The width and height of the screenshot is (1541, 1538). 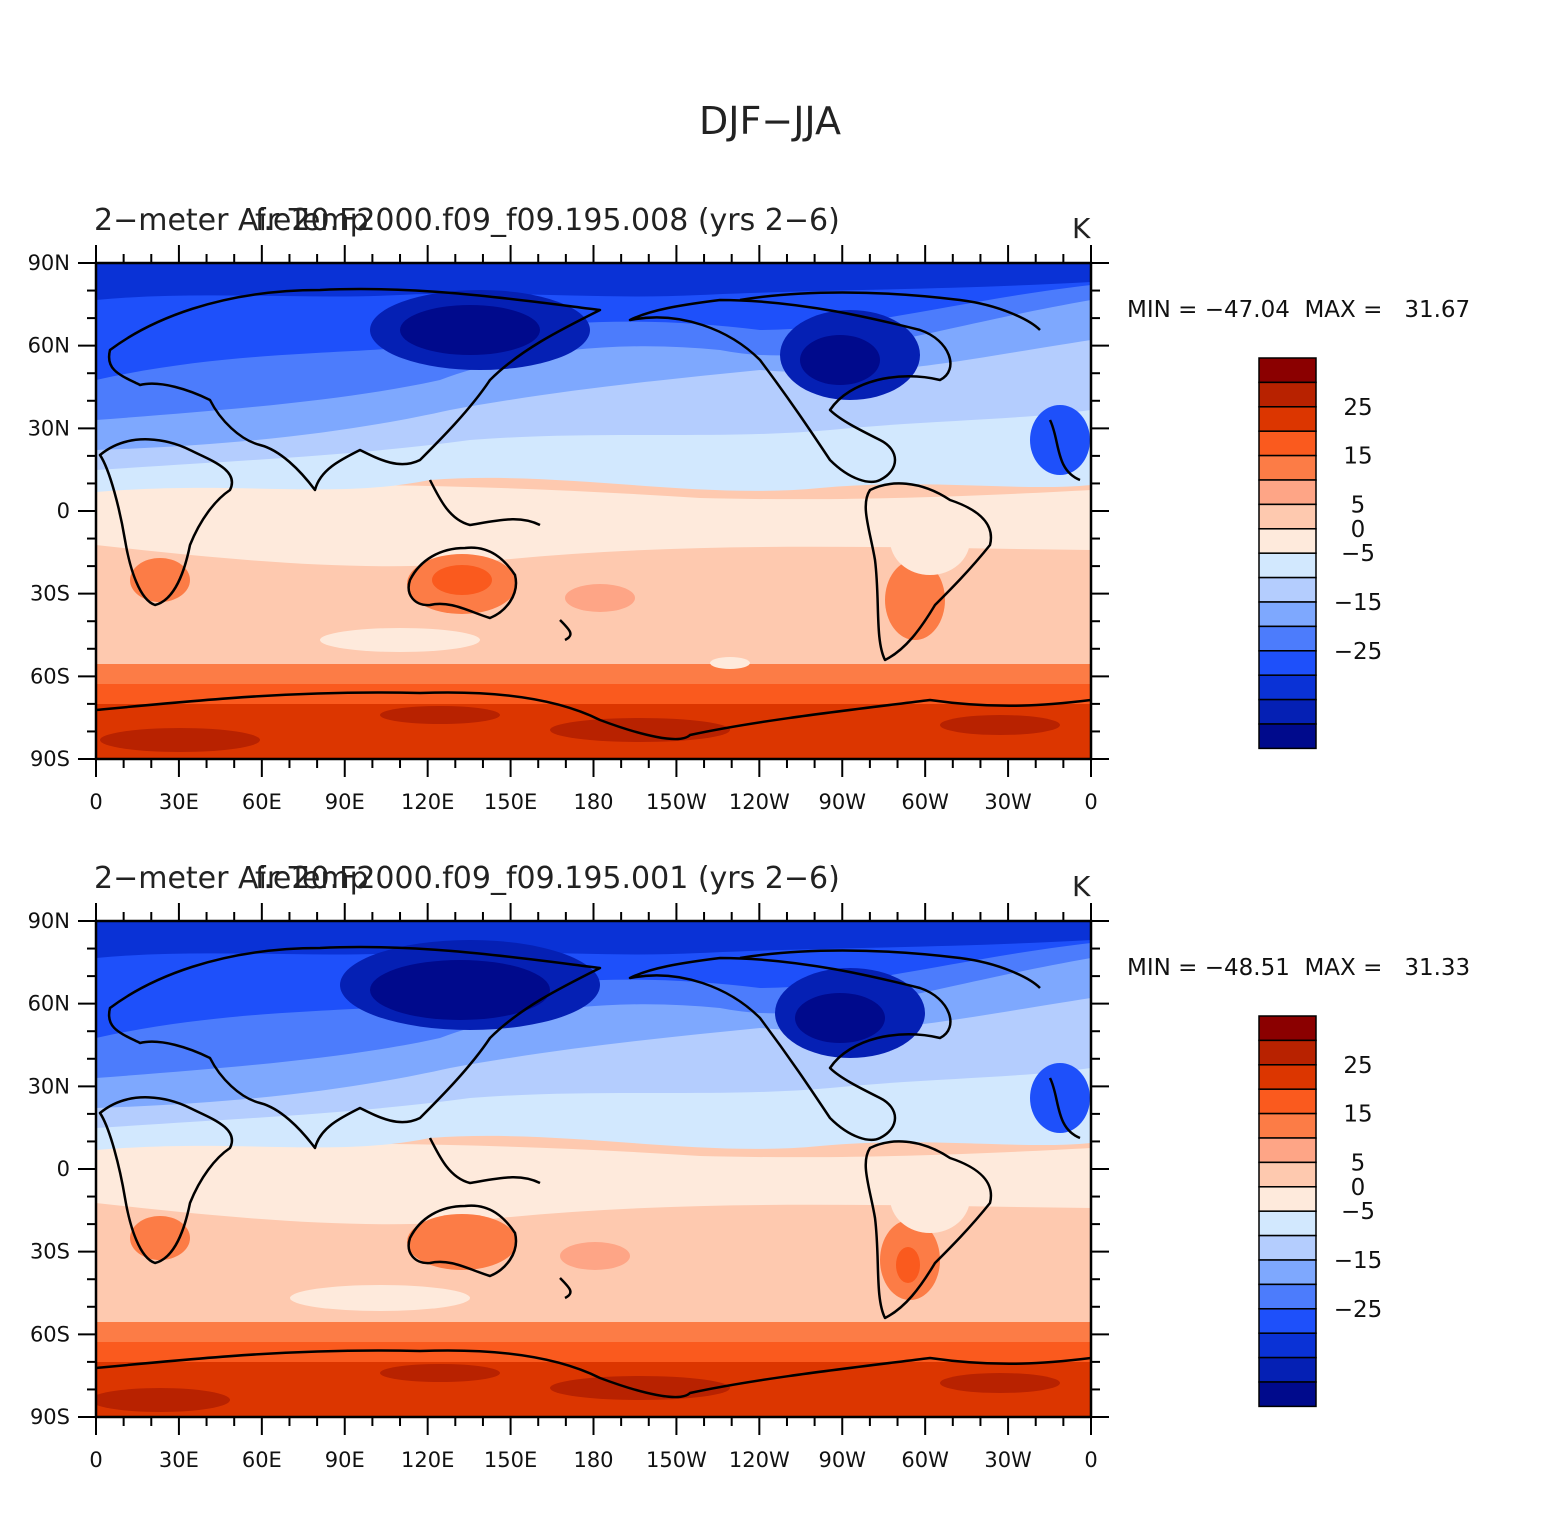 I want to click on panel-1-colorbar, so click(x=1287, y=553).